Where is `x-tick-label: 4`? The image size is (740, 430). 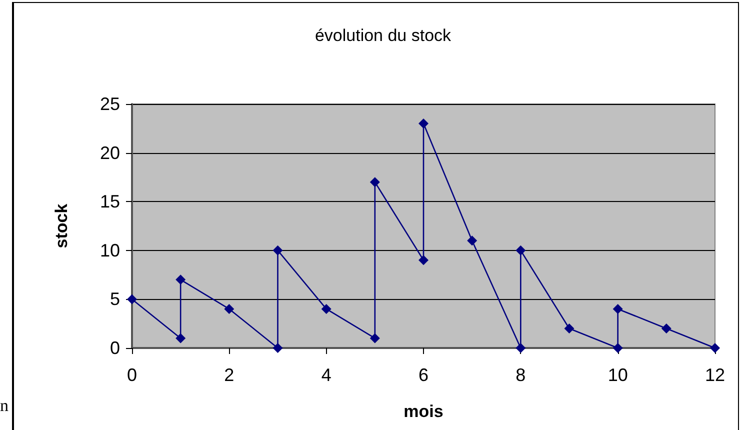
x-tick-label: 4 is located at coordinates (326, 375).